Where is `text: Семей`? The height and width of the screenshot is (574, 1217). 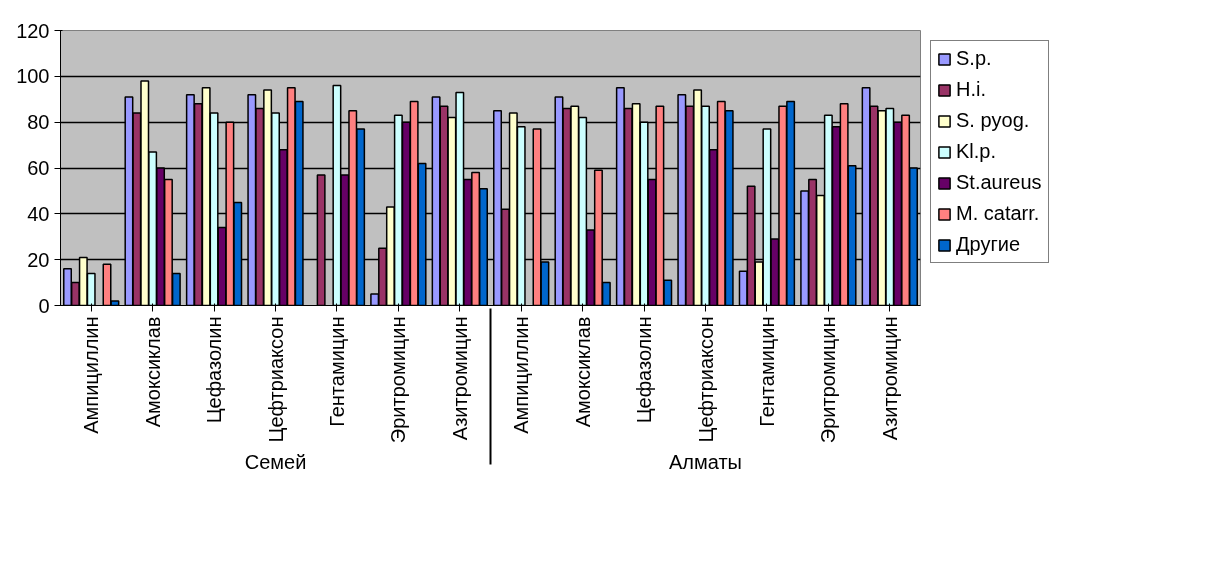 text: Семей is located at coordinates (275, 462).